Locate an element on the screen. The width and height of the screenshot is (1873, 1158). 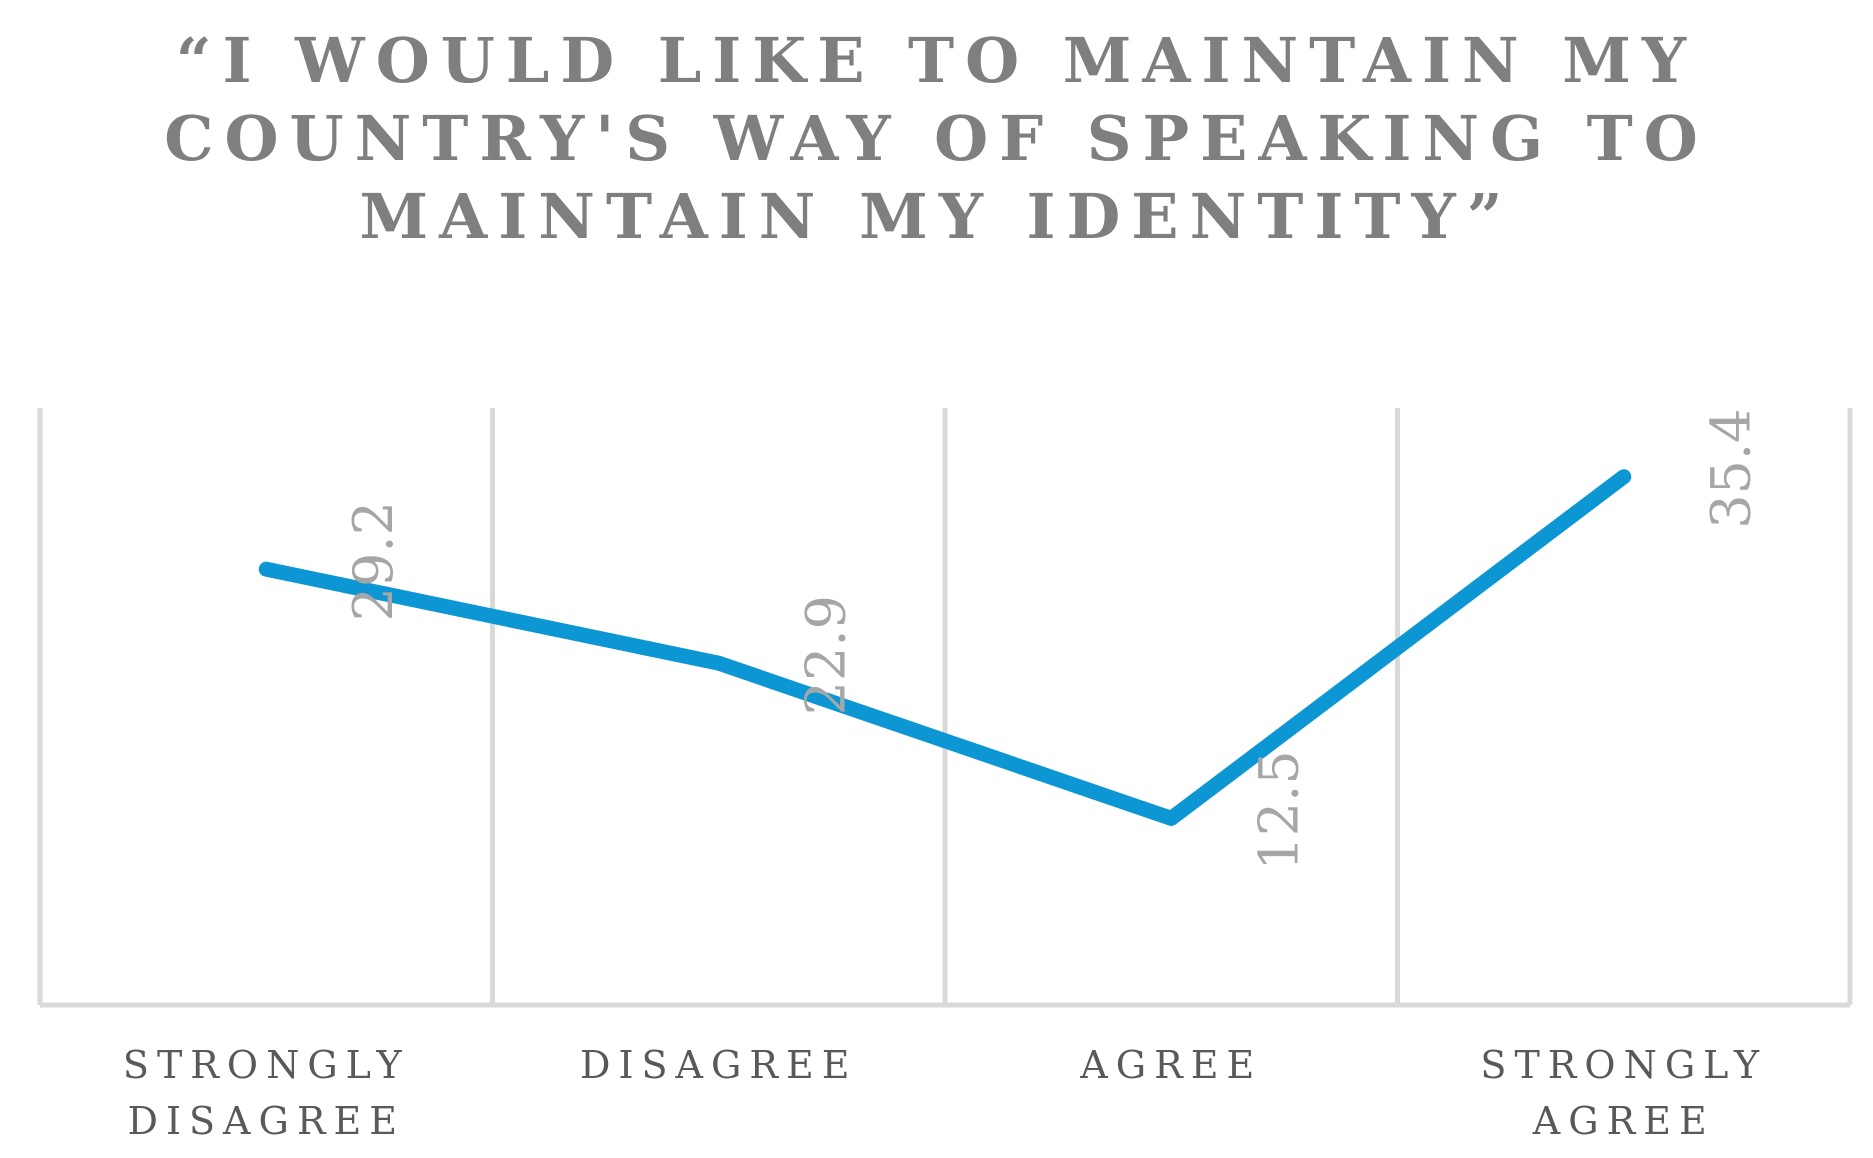
chart-title-line-2: COUNTRY'S WAY OF SPEAKING TO is located at coordinates (936, 138).